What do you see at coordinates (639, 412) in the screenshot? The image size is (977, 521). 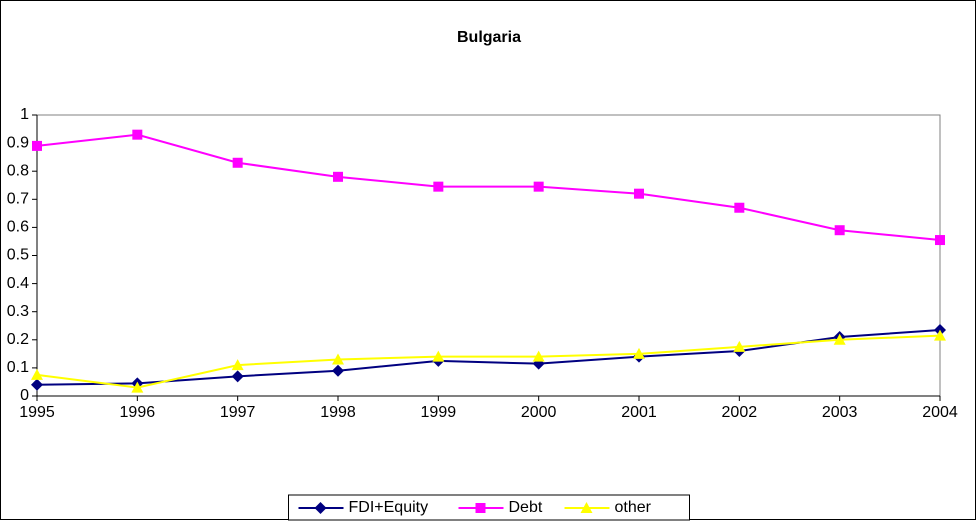 I see `x-tick-label: 2001` at bounding box center [639, 412].